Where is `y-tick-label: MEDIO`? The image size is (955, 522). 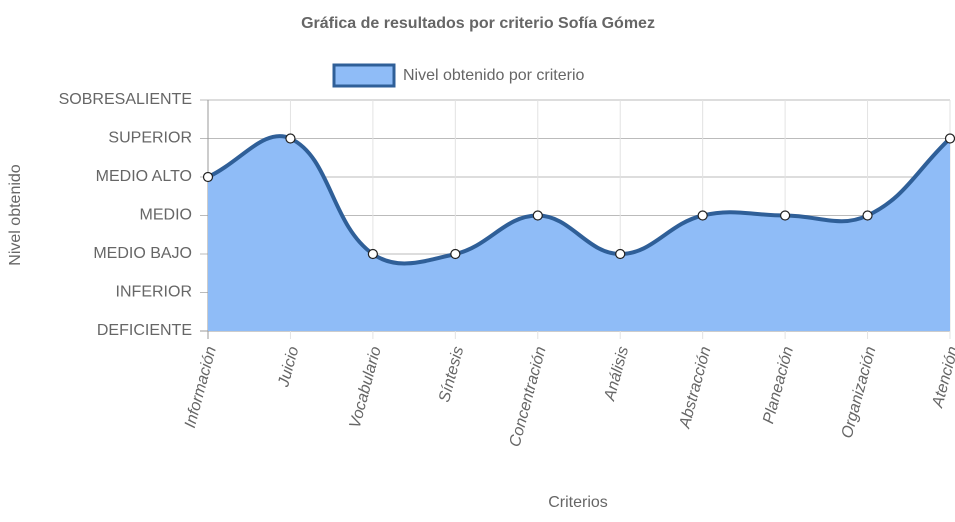
y-tick-label: MEDIO is located at coordinates (166, 215).